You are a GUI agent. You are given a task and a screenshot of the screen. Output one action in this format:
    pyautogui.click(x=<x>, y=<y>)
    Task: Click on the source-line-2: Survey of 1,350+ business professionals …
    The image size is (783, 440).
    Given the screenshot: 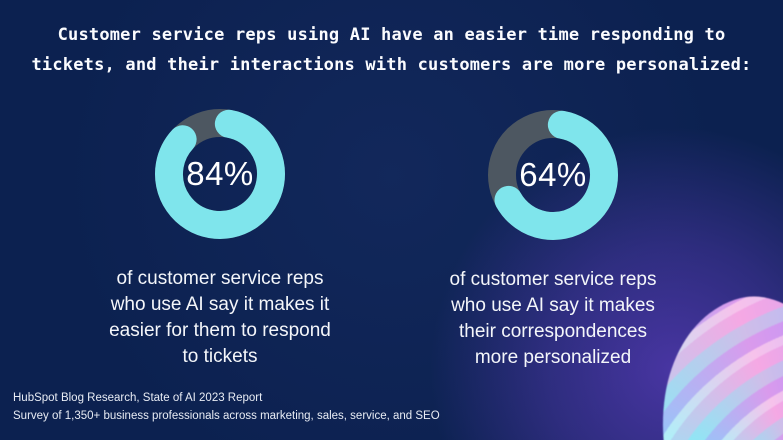 What is the action you would take?
    pyautogui.click(x=226, y=415)
    